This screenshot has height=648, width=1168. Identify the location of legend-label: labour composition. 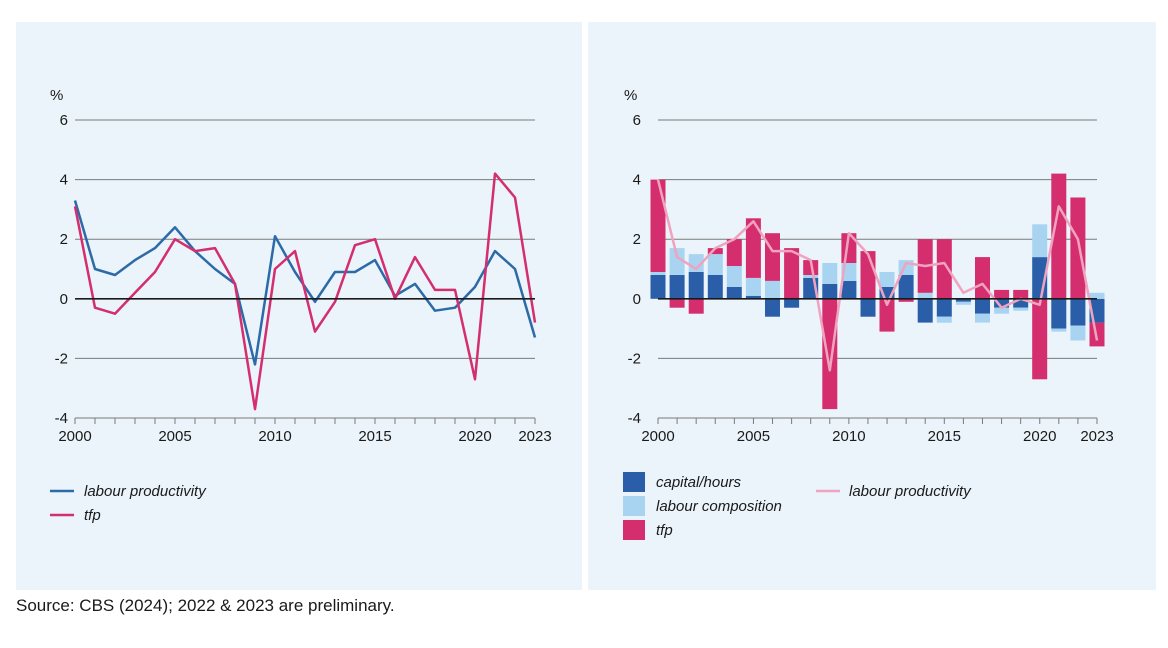
(719, 506).